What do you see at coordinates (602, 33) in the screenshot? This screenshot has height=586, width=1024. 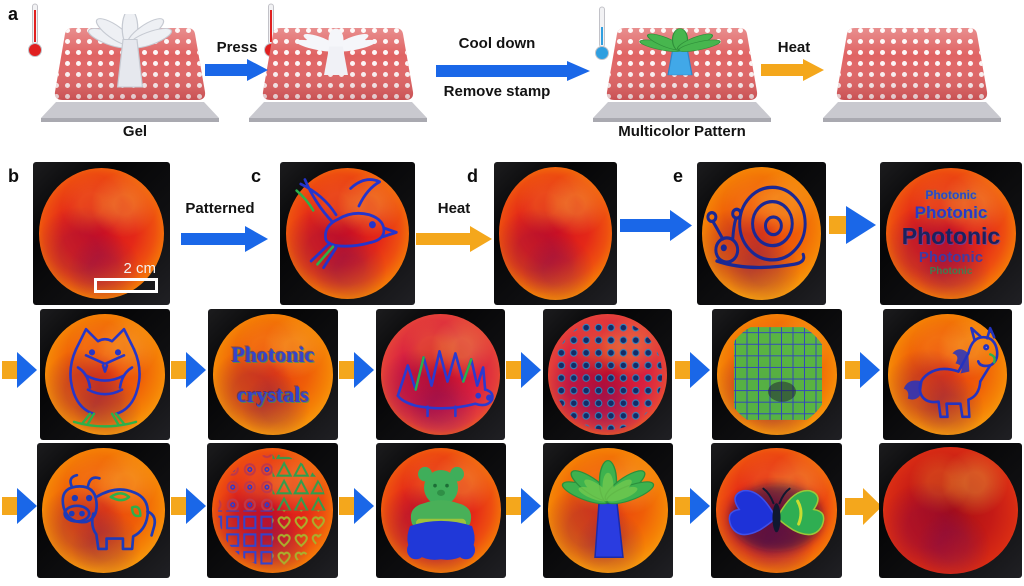 I see `thermometer-cold-icon` at bounding box center [602, 33].